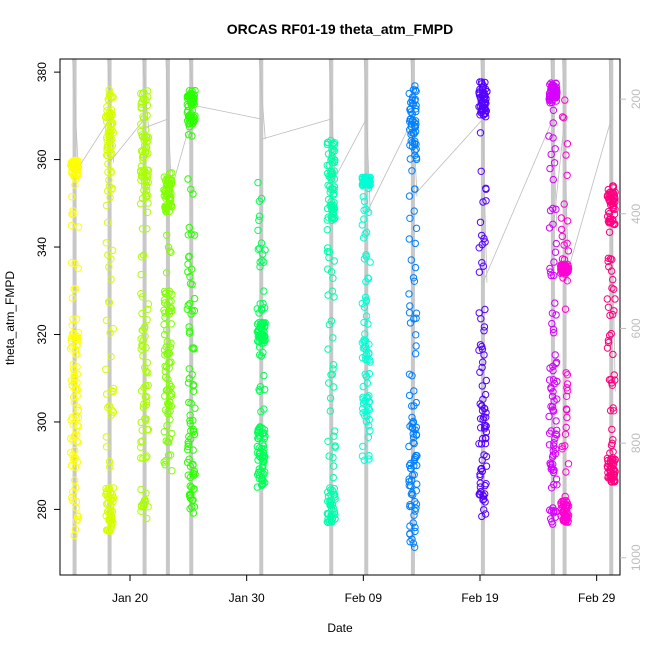 This screenshot has height=650, width=650. I want to click on connector-line, so click(348, 152).